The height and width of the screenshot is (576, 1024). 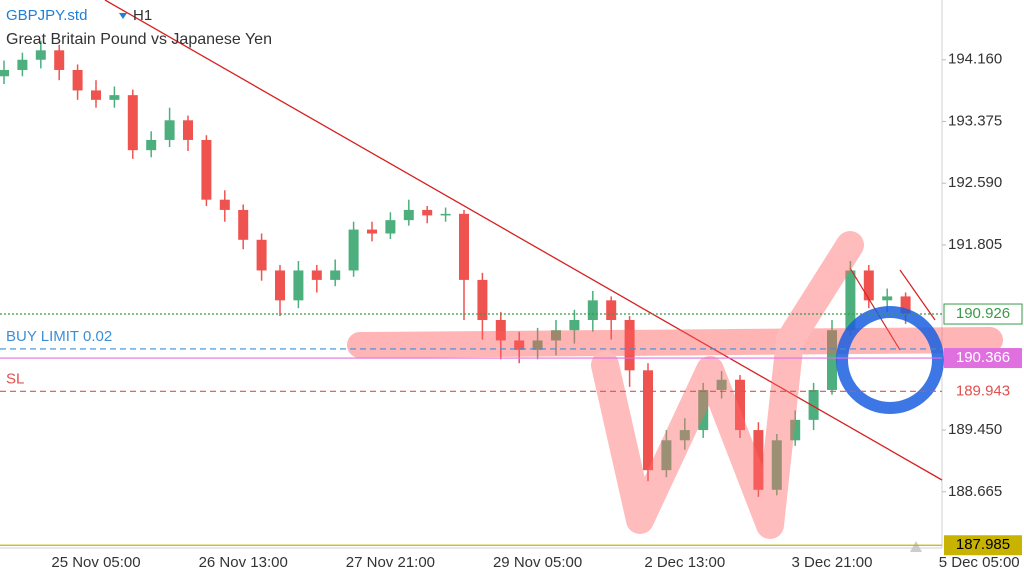 What do you see at coordinates (390, 562) in the screenshot?
I see `x-tick-label: 27 Nov 21:00` at bounding box center [390, 562].